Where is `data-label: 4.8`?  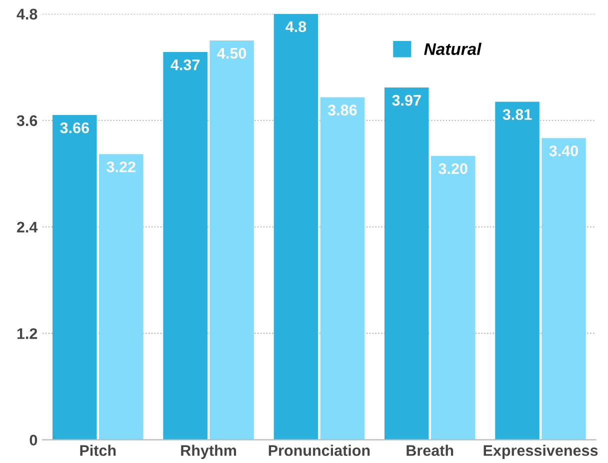 data-label: 4.8 is located at coordinates (296, 26).